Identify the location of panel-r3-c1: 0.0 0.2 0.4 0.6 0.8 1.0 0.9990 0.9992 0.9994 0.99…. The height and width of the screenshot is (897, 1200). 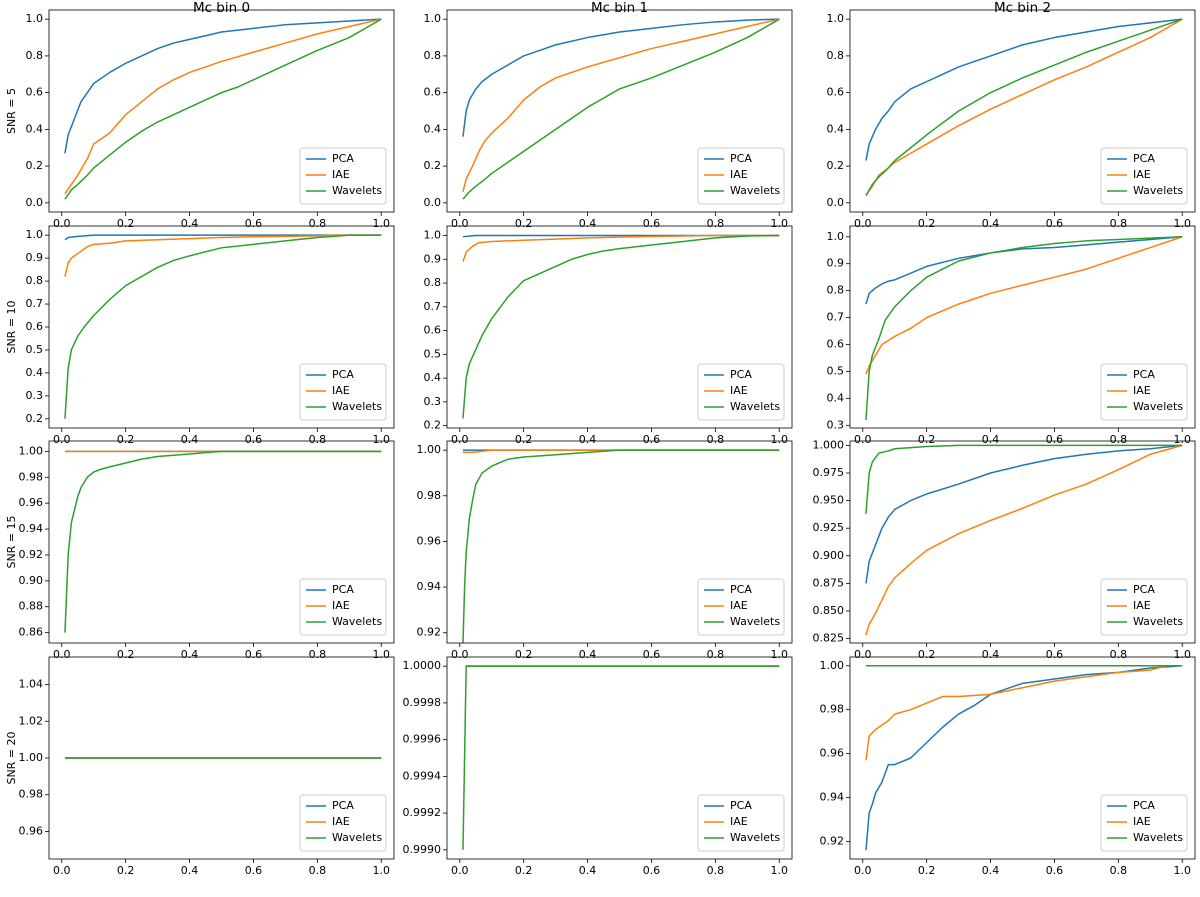
(598, 766).